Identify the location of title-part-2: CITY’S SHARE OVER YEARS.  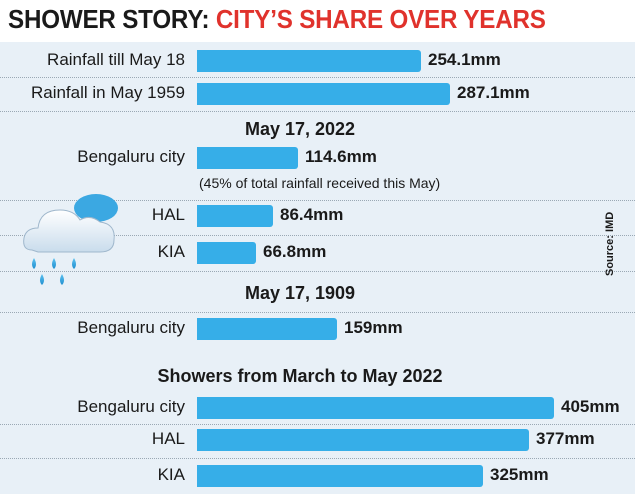
(380, 19).